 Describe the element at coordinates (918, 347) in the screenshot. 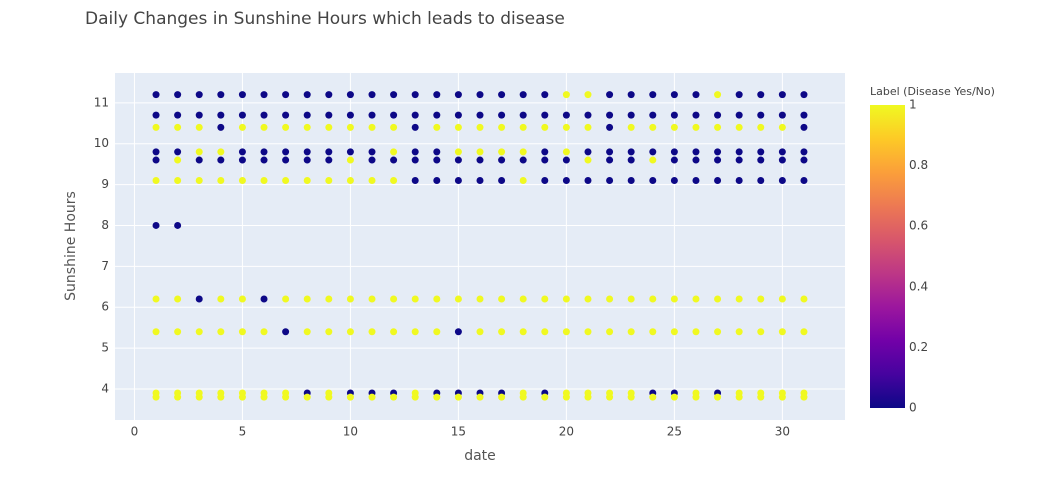

I see `colorbar-tick-label: 0.2` at that location.